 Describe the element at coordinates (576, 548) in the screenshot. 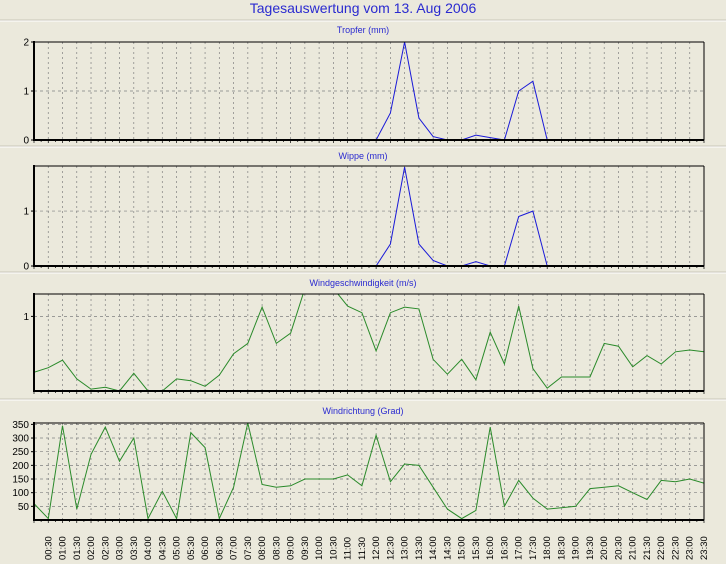

I see `x-tick-label: 19:00` at that location.